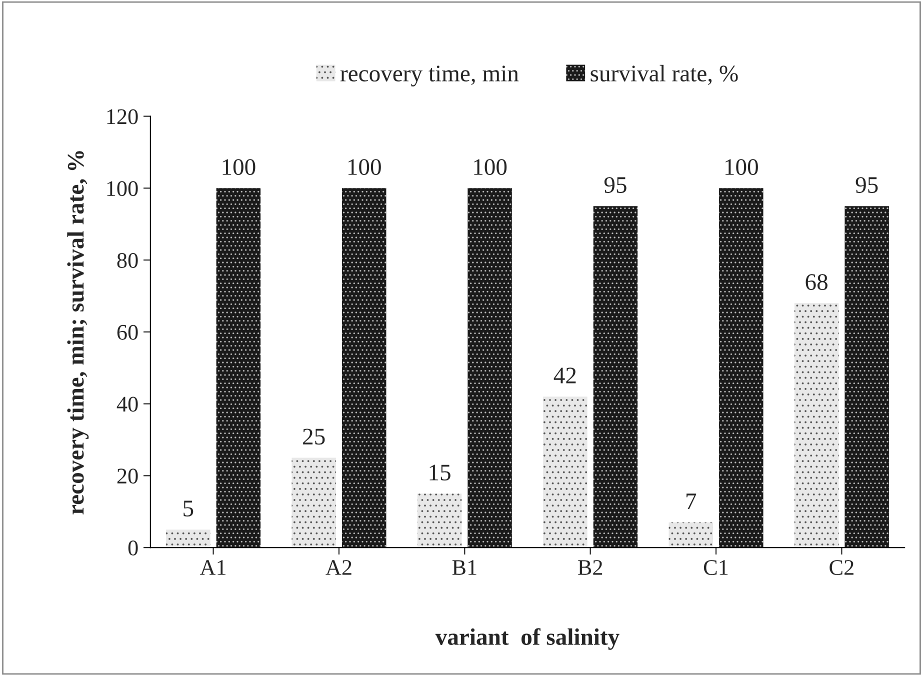  What do you see at coordinates (122, 116) in the screenshot?
I see `y-tick-label: 120` at bounding box center [122, 116].